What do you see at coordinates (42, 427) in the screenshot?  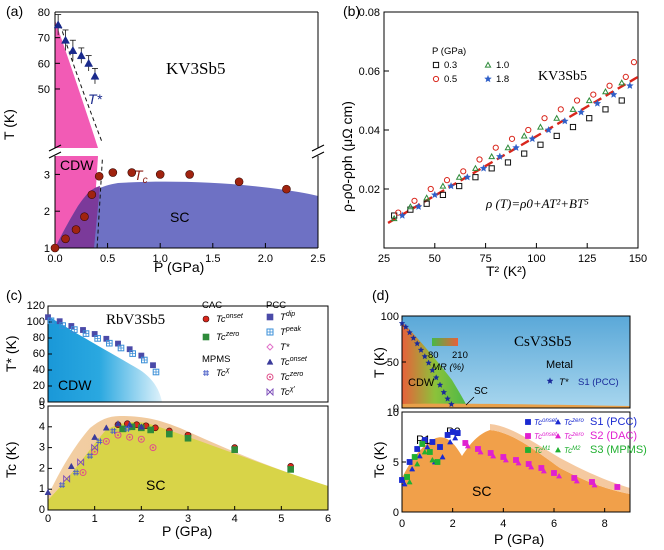 I see `panel-c-y-tick-label: 4` at bounding box center [42, 427].